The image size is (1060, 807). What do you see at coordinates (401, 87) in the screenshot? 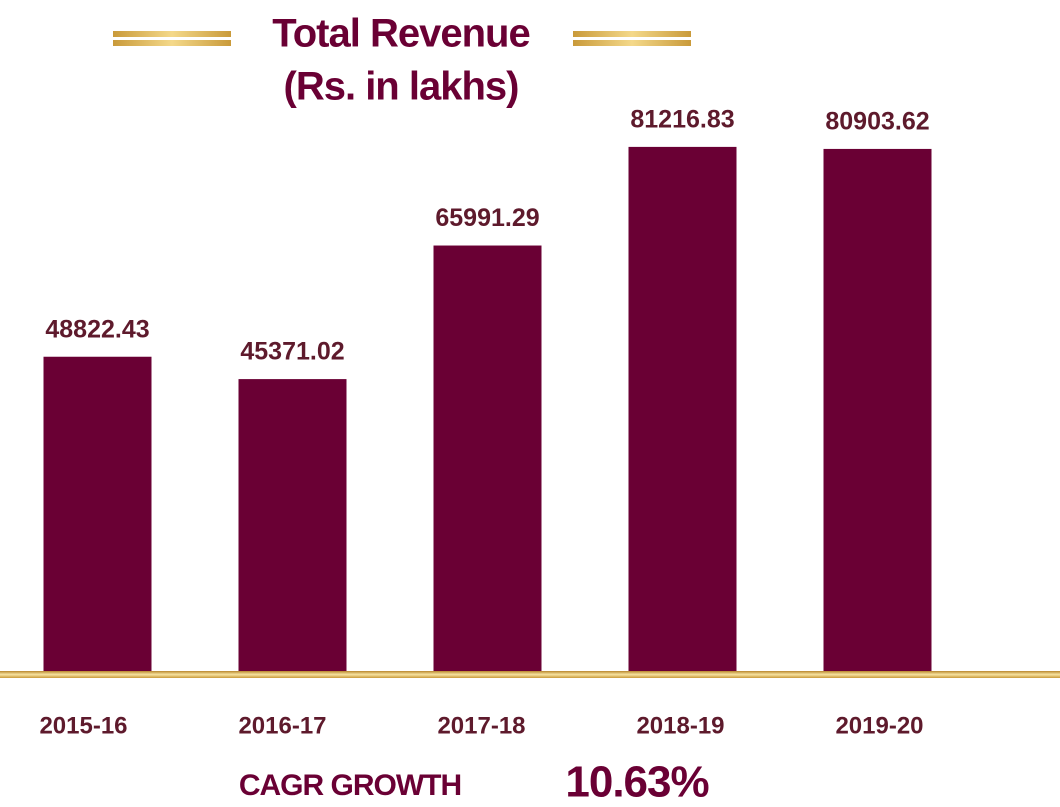
I see `chart-subtitle: (Rs. in lakhs)` at bounding box center [401, 87].